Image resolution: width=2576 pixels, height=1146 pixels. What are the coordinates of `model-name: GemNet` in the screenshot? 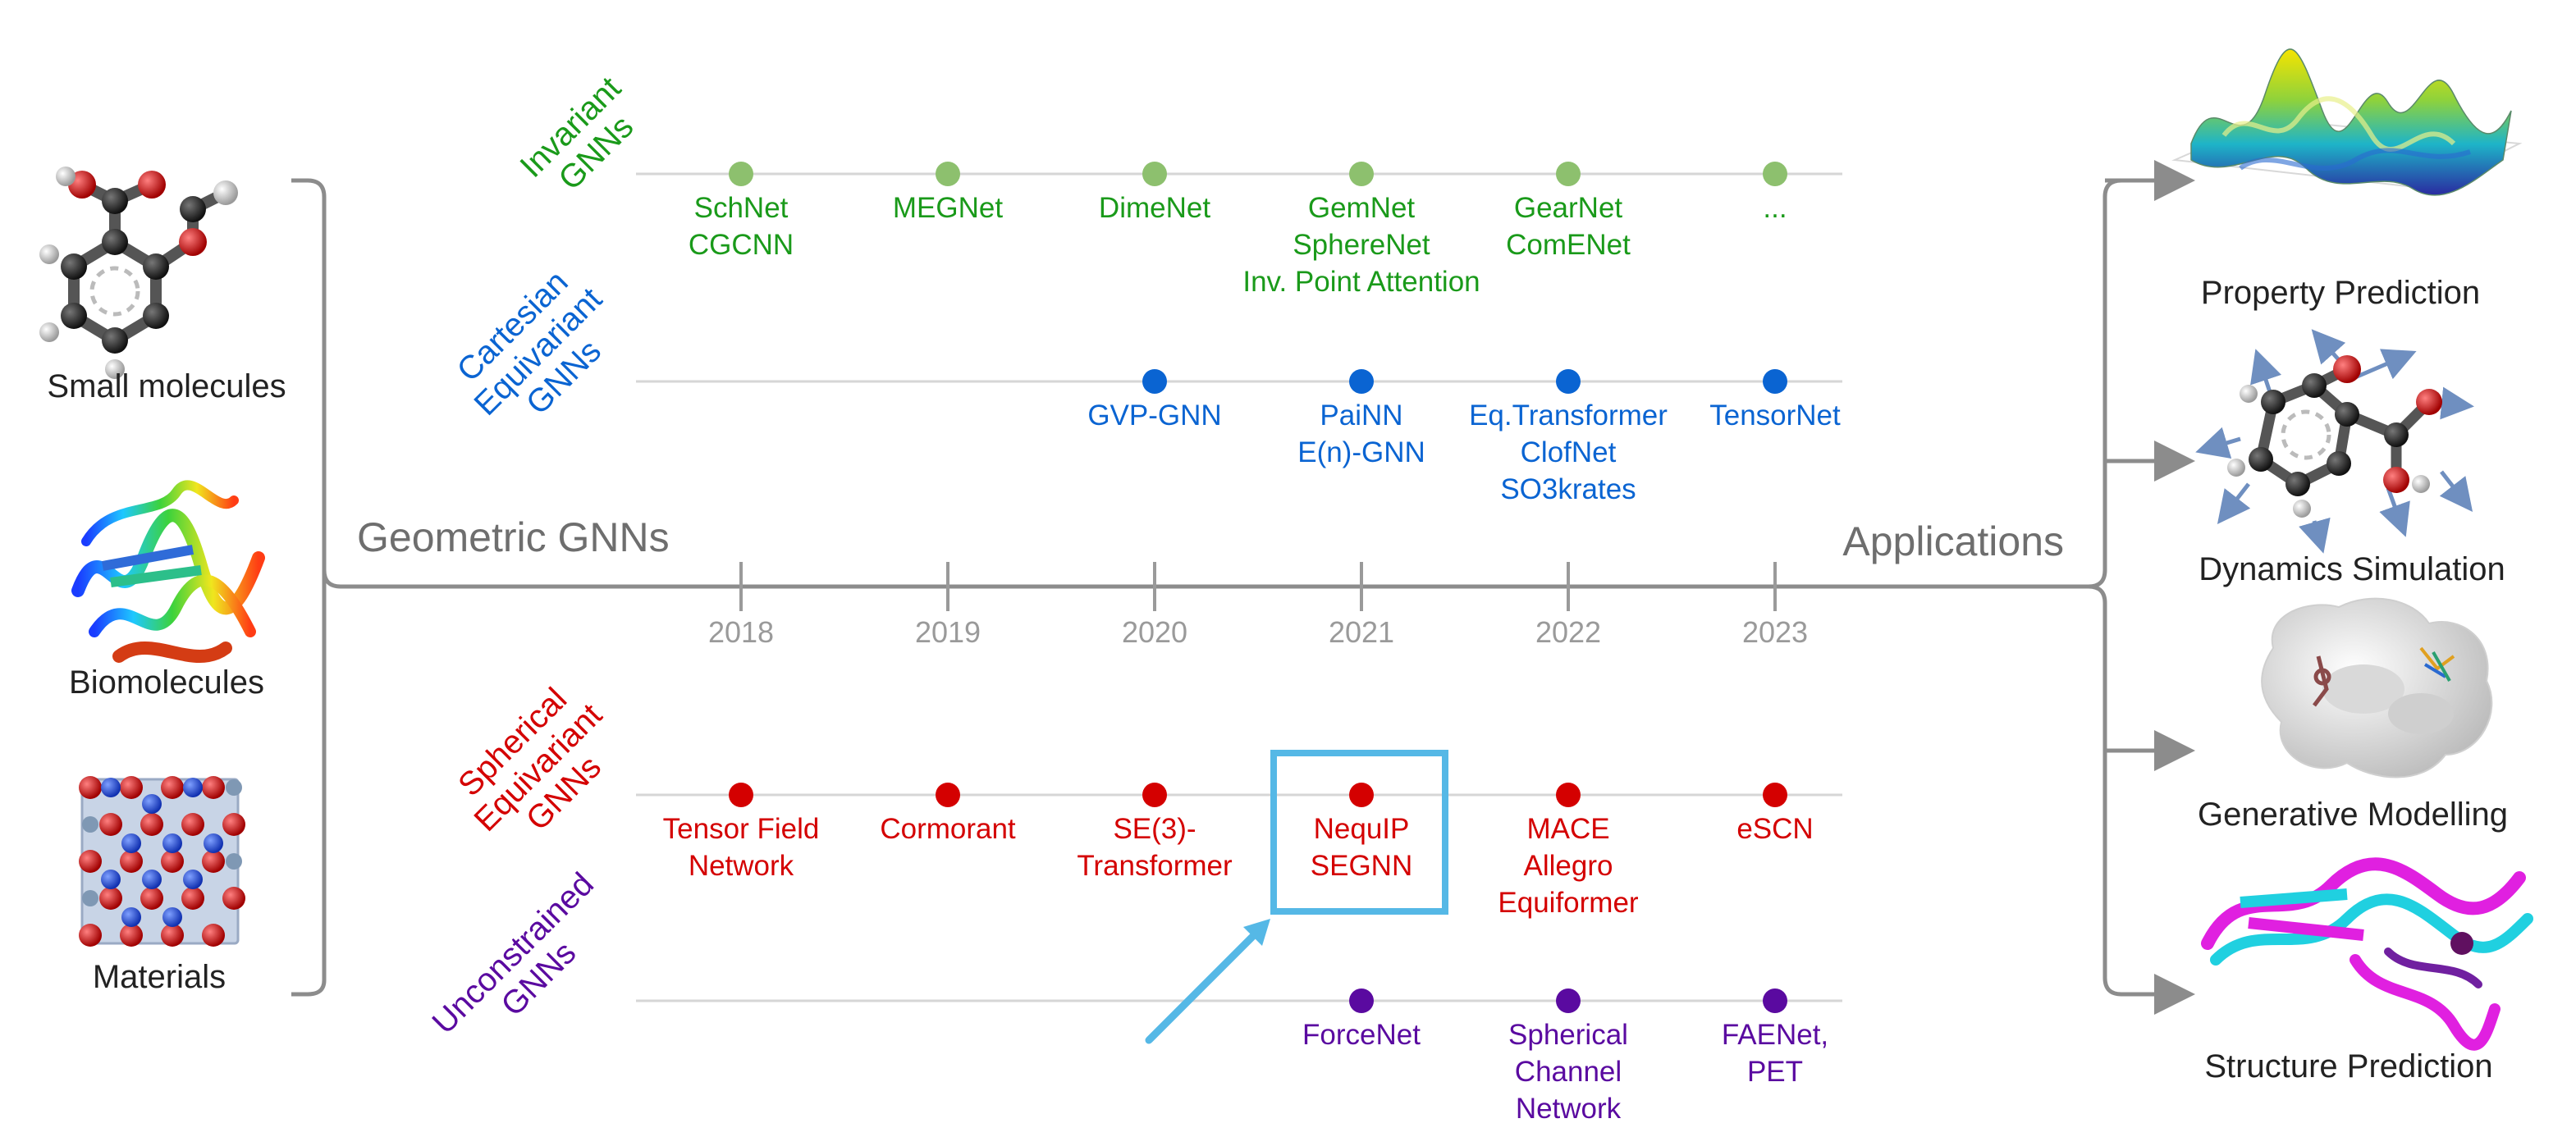 It's located at (1362, 208).